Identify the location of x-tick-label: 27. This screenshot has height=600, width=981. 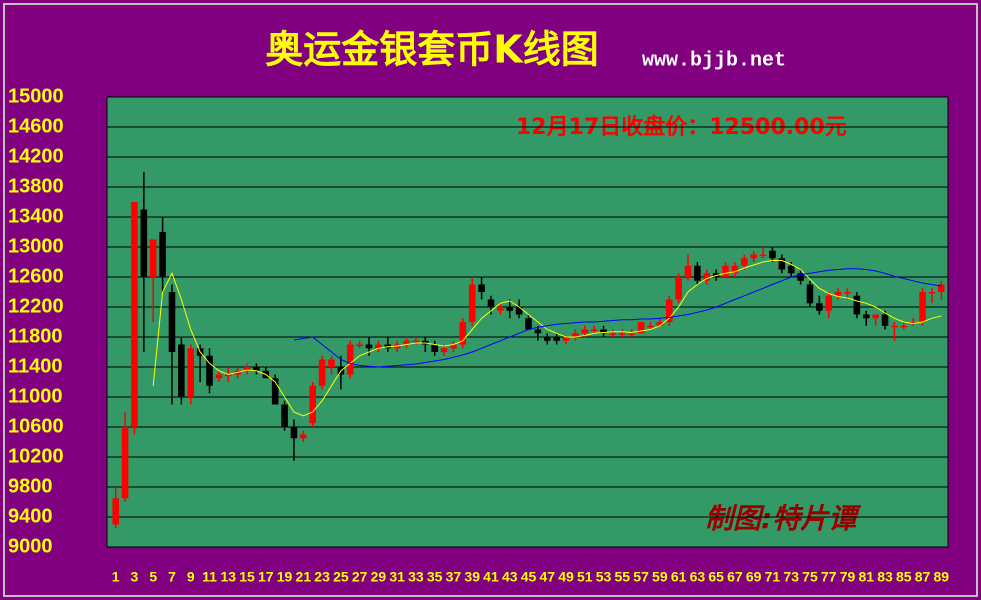
(360, 577).